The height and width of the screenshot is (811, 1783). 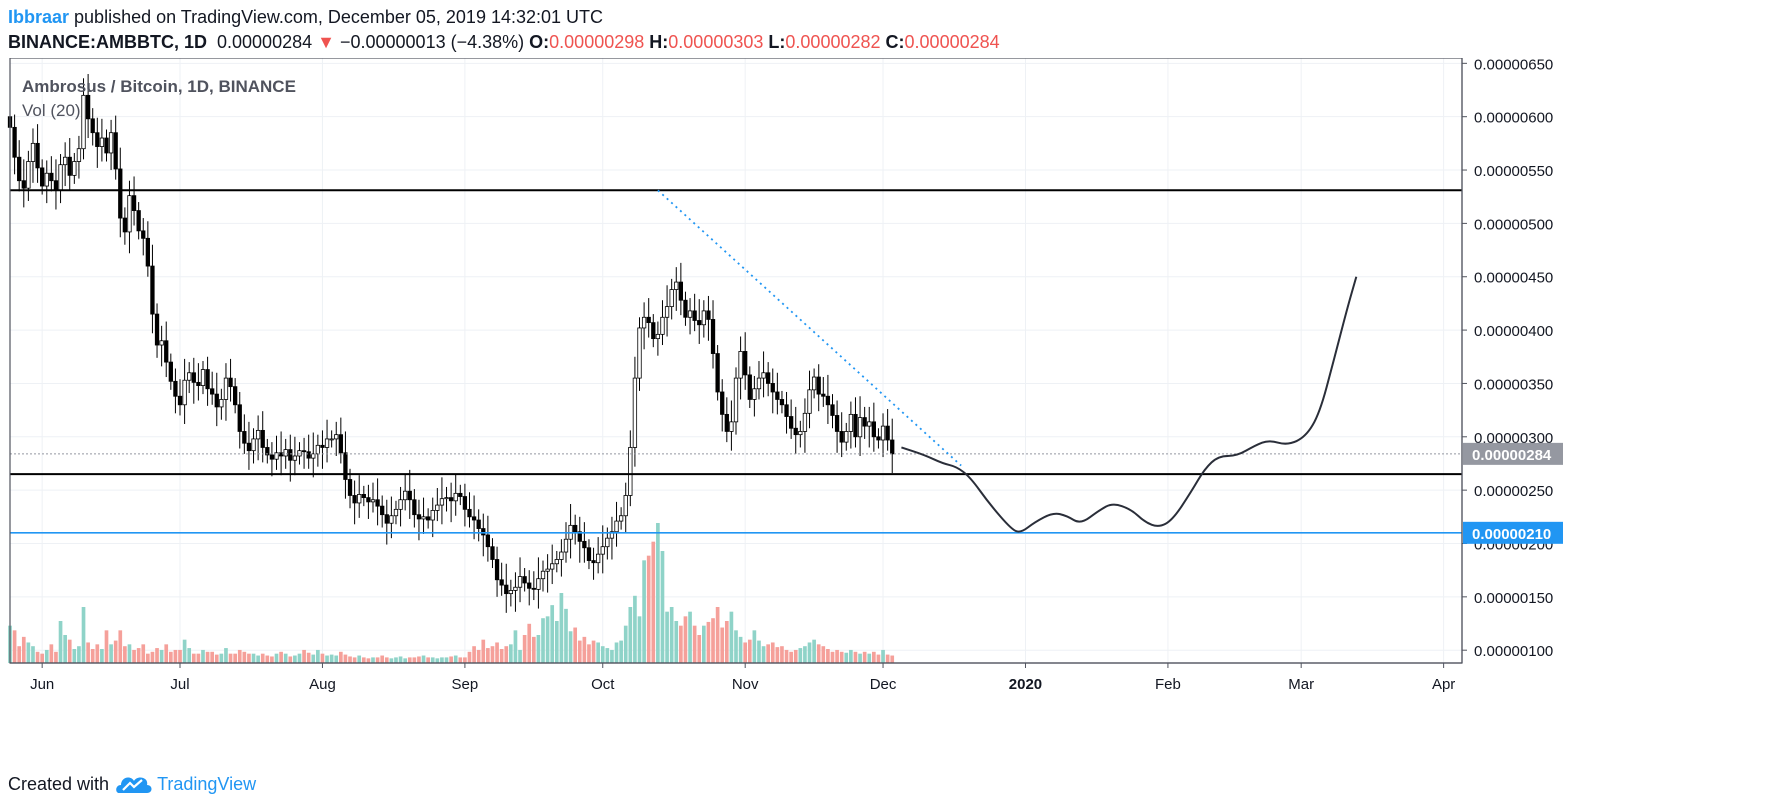 What do you see at coordinates (777, 42) in the screenshot?
I see `low-label: L:` at bounding box center [777, 42].